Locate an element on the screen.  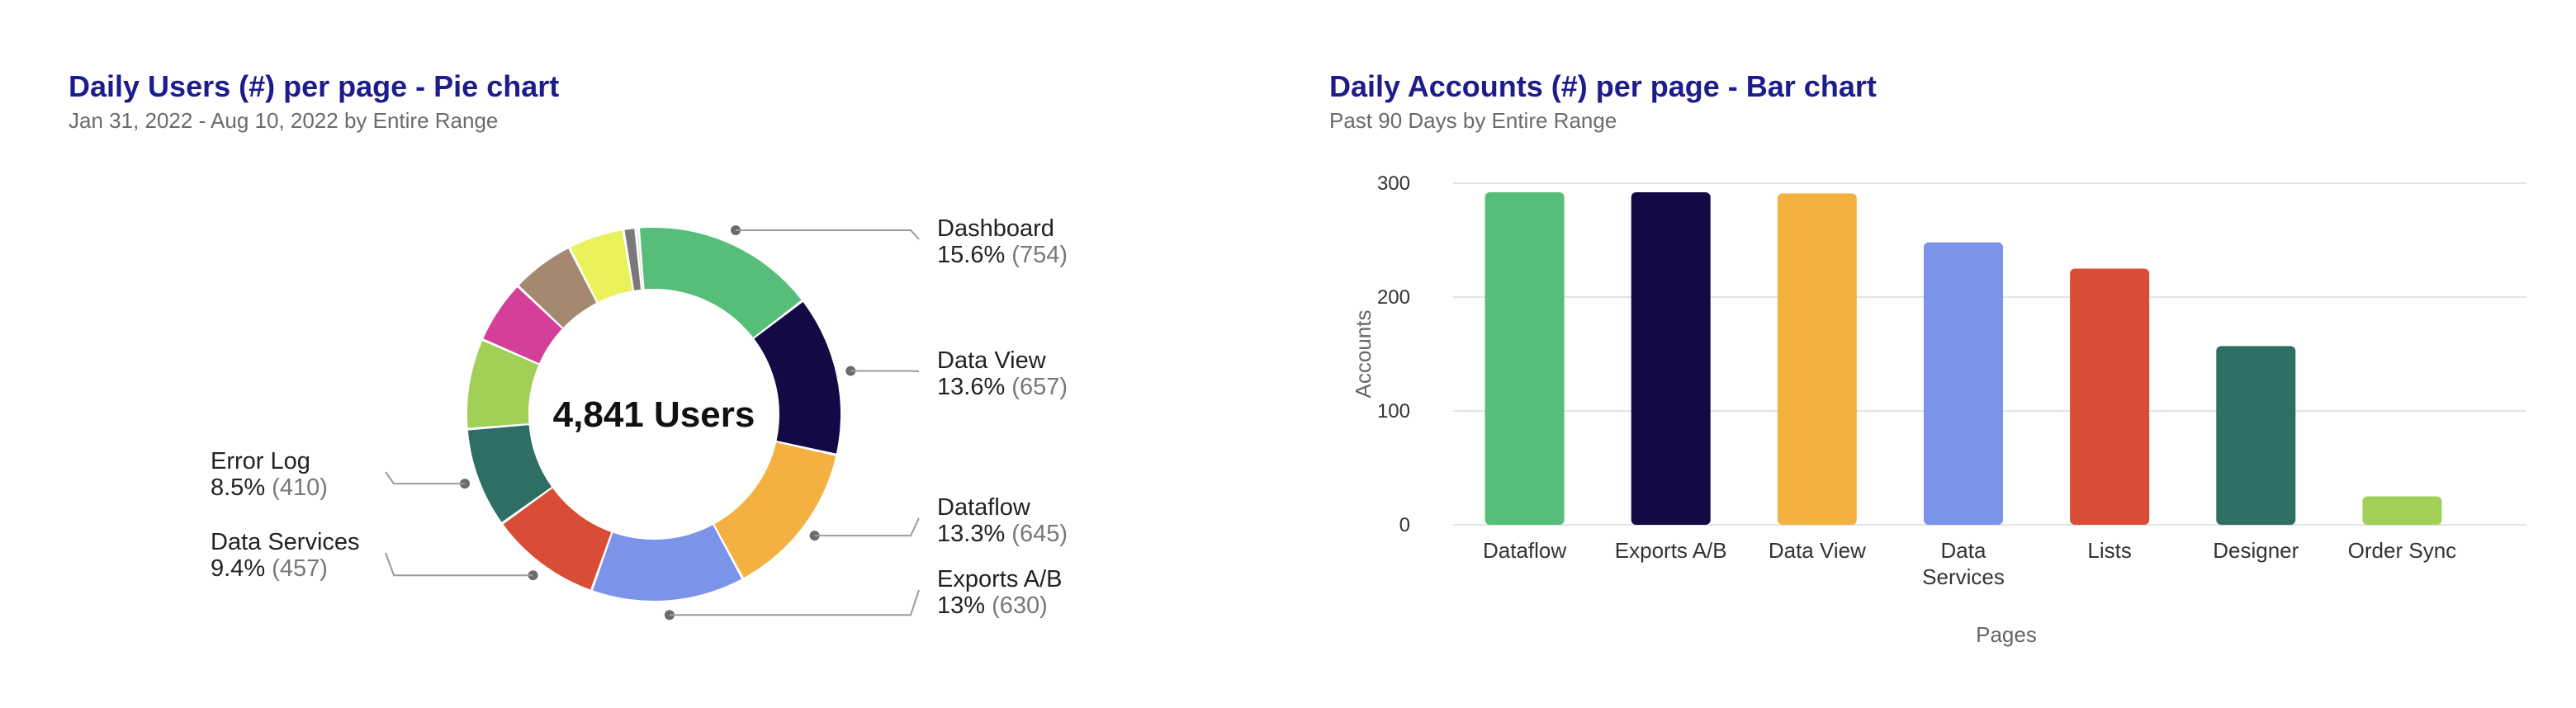
pie-chart-title: Daily Users (#) per page - Pie chart is located at coordinates (314, 86).